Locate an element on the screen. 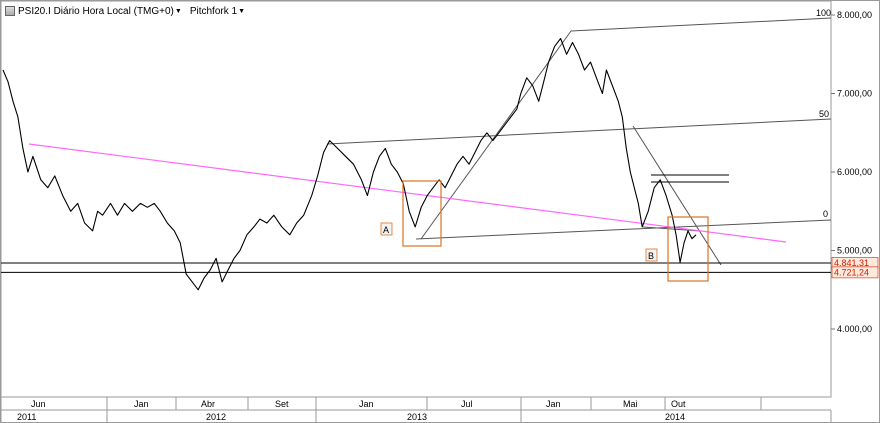  pitchfork-label-50: 50 is located at coordinates (824, 114).